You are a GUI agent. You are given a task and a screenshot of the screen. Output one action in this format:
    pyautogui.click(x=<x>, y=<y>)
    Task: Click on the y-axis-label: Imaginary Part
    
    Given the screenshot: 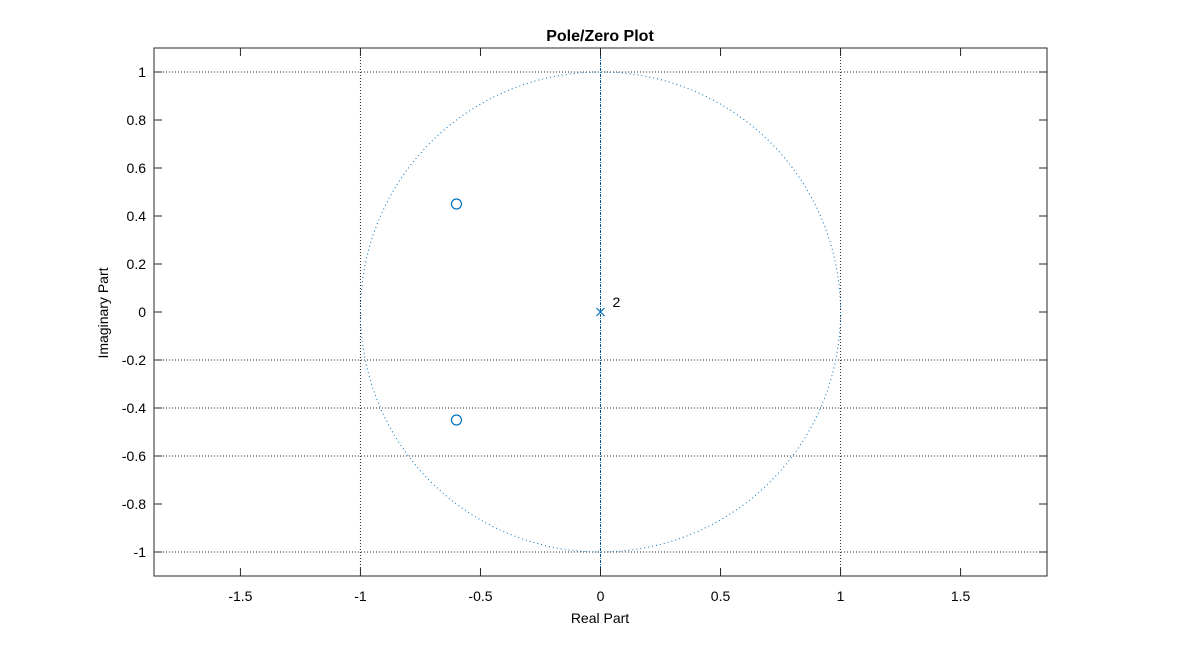 What is the action you would take?
    pyautogui.click(x=103, y=312)
    